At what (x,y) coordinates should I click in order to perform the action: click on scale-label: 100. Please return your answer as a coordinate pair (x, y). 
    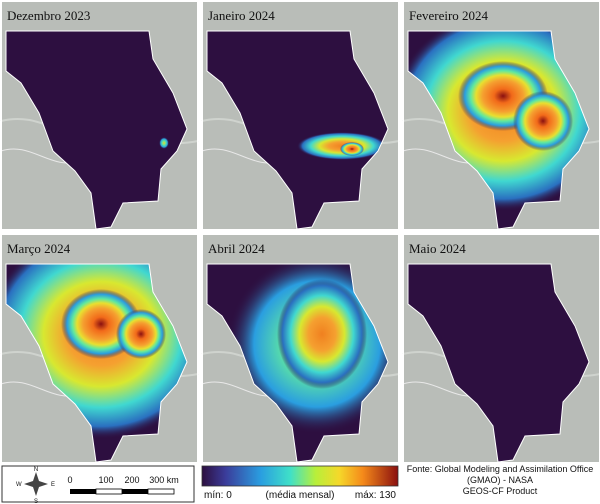
    Looking at the image, I should click on (105, 480).